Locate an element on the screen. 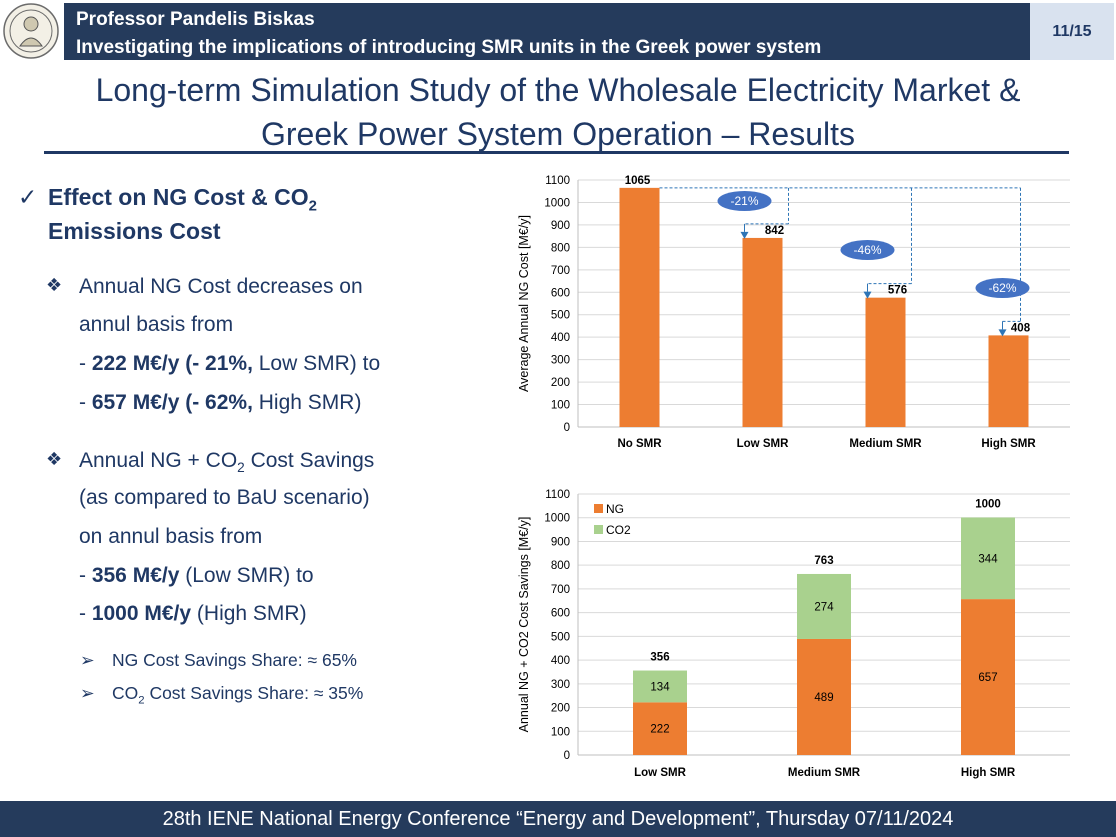 This screenshot has width=1116, height=837. bullet2-line5: - 1000 M€/y (High SMR) is located at coordinates (193, 613).